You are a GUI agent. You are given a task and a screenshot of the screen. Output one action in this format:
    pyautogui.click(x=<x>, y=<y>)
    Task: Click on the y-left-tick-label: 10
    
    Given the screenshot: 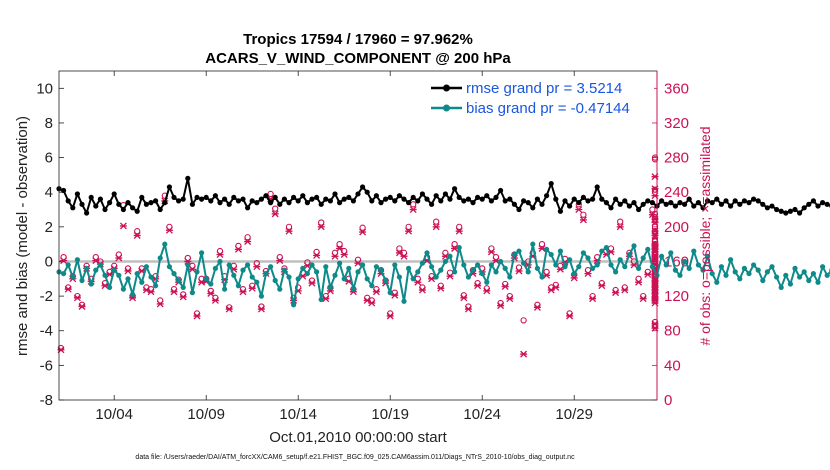 What is the action you would take?
    pyautogui.click(x=44, y=88)
    